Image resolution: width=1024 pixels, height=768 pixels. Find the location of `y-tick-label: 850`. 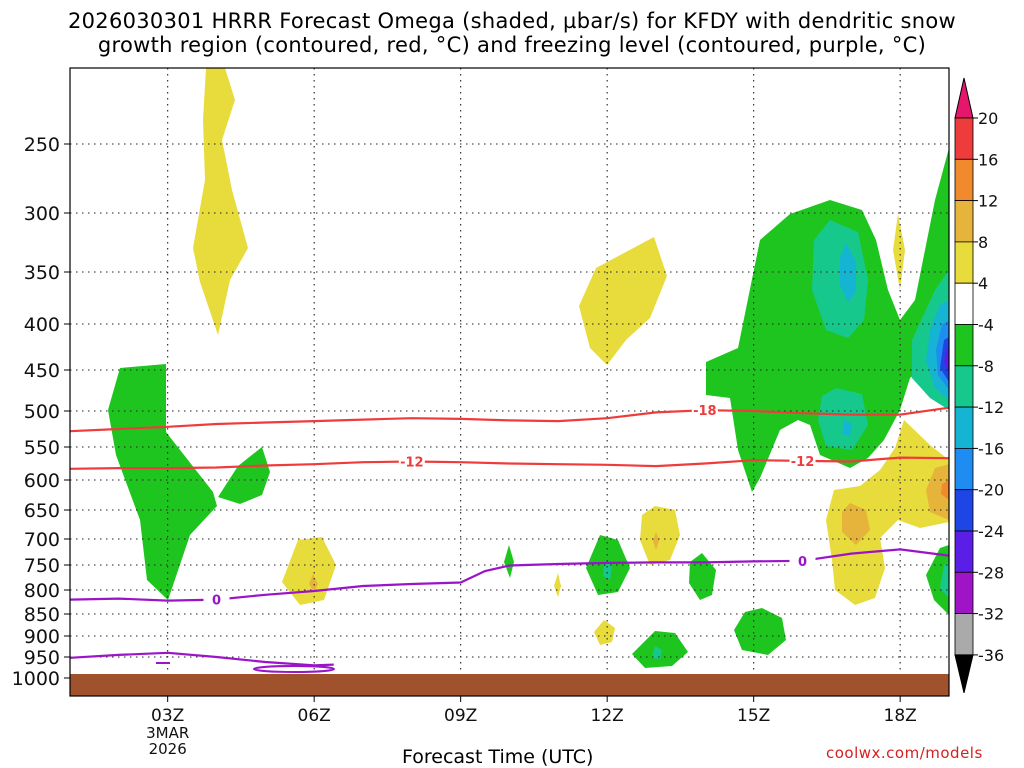

y-tick-label: 850 is located at coordinates (42, 615).